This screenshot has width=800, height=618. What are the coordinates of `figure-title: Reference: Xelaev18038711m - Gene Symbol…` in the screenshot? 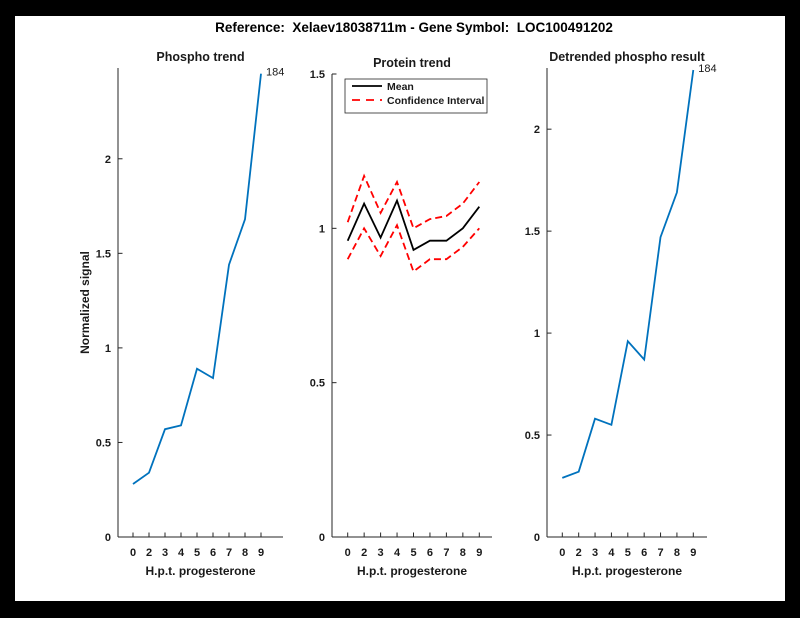 It's located at (414, 27).